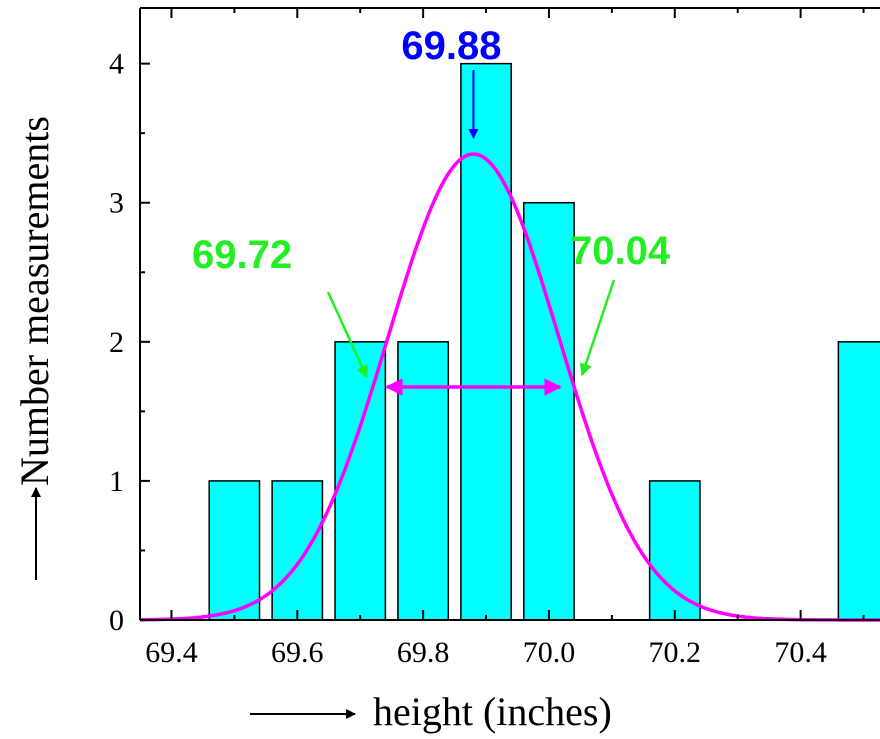  Describe the element at coordinates (116, 203) in the screenshot. I see `y-tick-label-3: 3` at that location.